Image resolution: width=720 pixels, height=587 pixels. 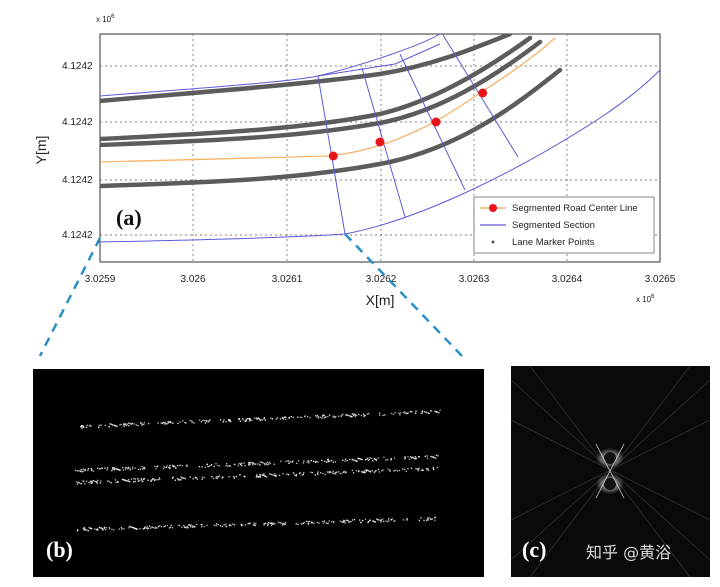 I want to click on y-axis-label: Y[m], so click(x=41, y=150).